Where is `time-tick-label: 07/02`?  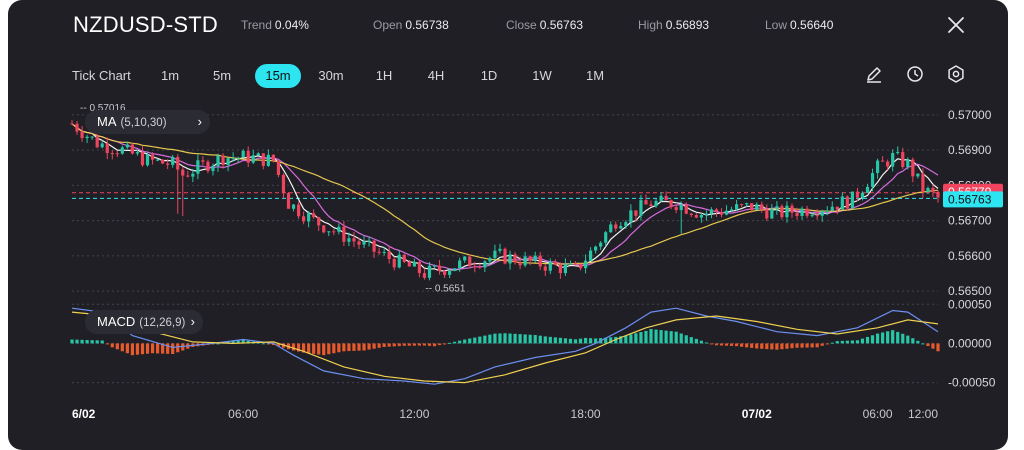 time-tick-label: 07/02 is located at coordinates (757, 414).